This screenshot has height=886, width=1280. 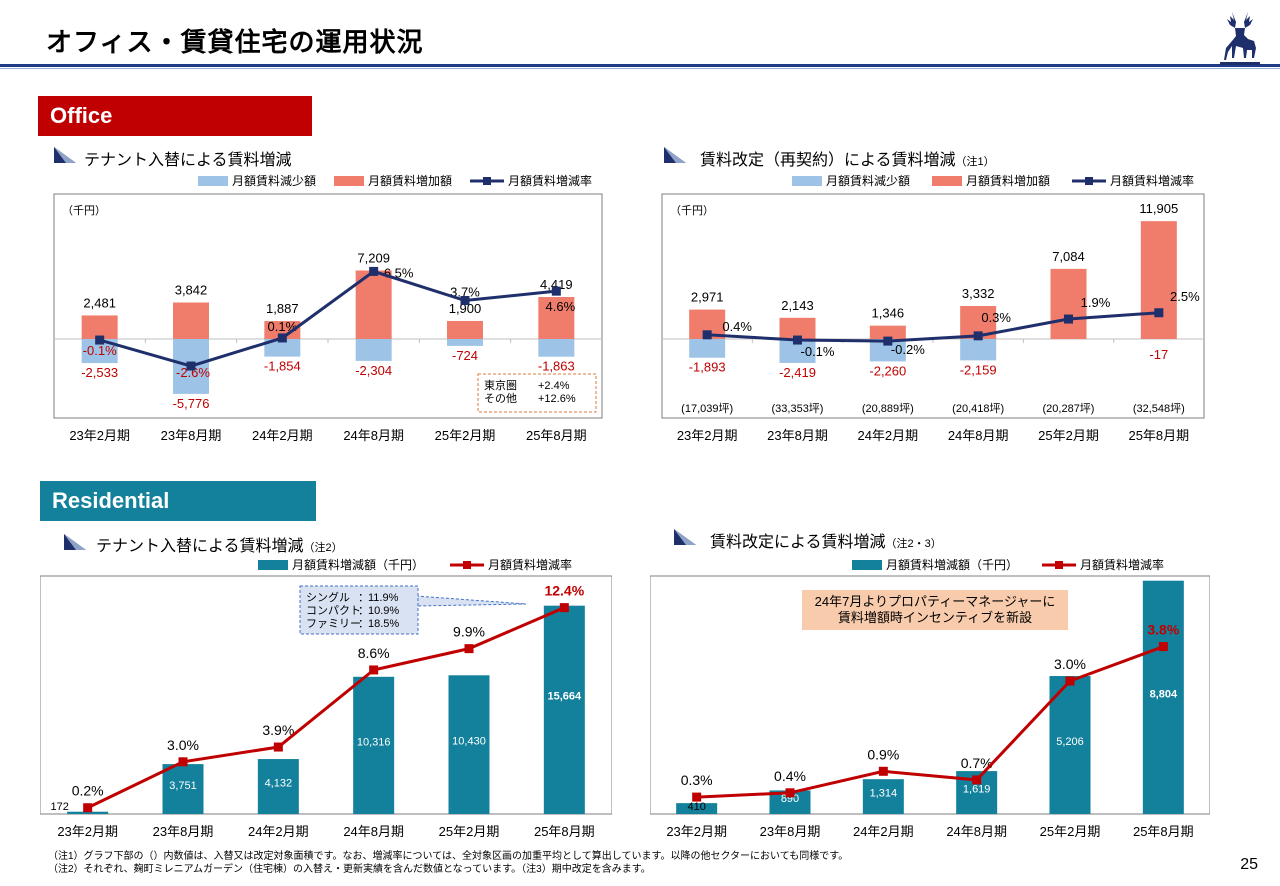 I want to click on decrease-label: -1,893, so click(x=707, y=367).